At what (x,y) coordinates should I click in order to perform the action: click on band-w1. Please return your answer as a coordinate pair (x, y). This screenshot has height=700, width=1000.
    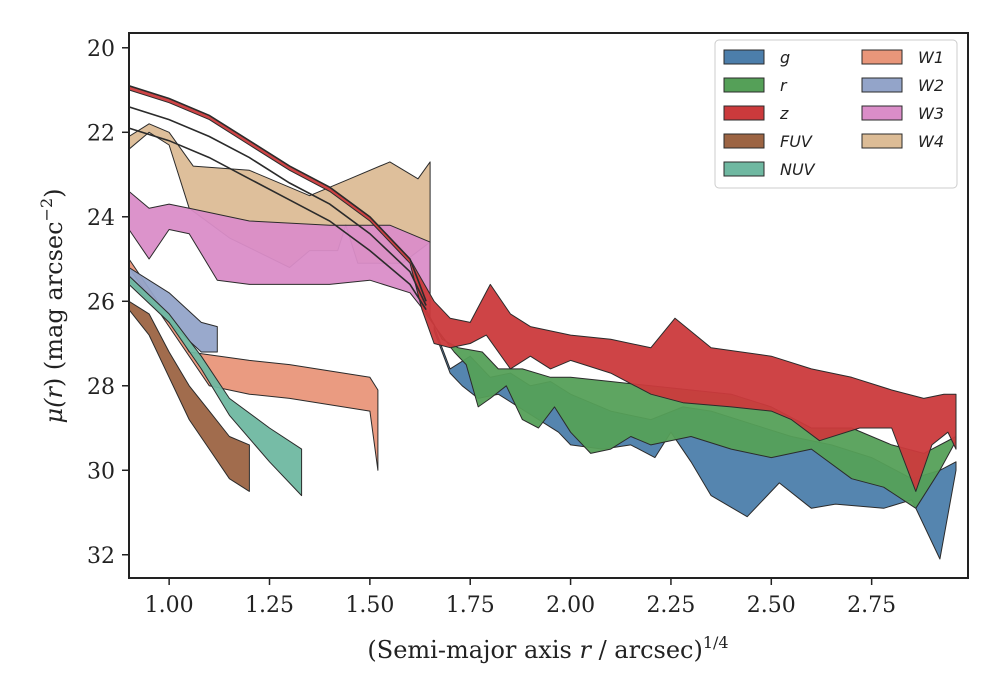
    Looking at the image, I should click on (254, 364).